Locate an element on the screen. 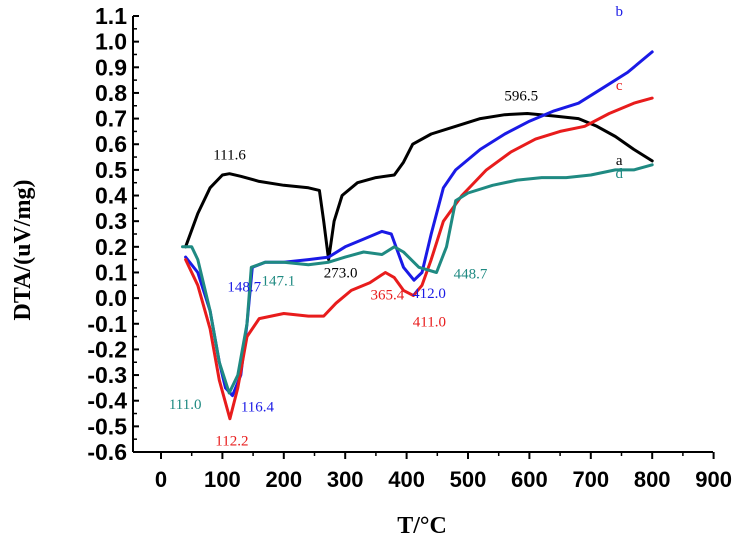  peak-label: 111.6 is located at coordinates (229, 156).